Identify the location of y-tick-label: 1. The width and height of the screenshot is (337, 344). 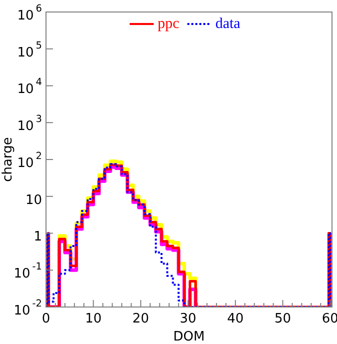
(38, 237).